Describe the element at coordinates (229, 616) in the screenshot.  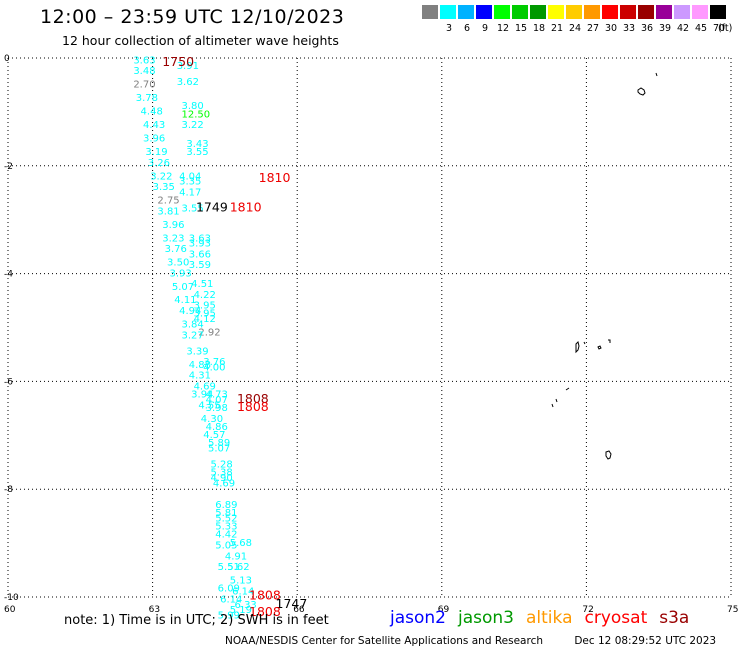
I see `swh-value: 5.99` at that location.